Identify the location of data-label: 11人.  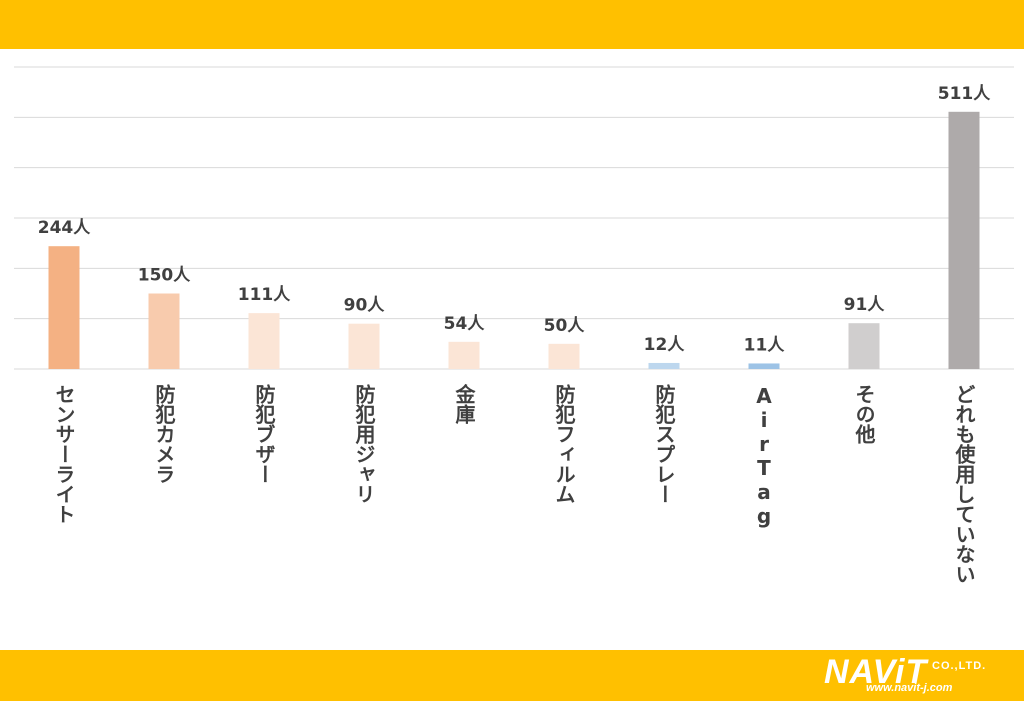
(765, 345).